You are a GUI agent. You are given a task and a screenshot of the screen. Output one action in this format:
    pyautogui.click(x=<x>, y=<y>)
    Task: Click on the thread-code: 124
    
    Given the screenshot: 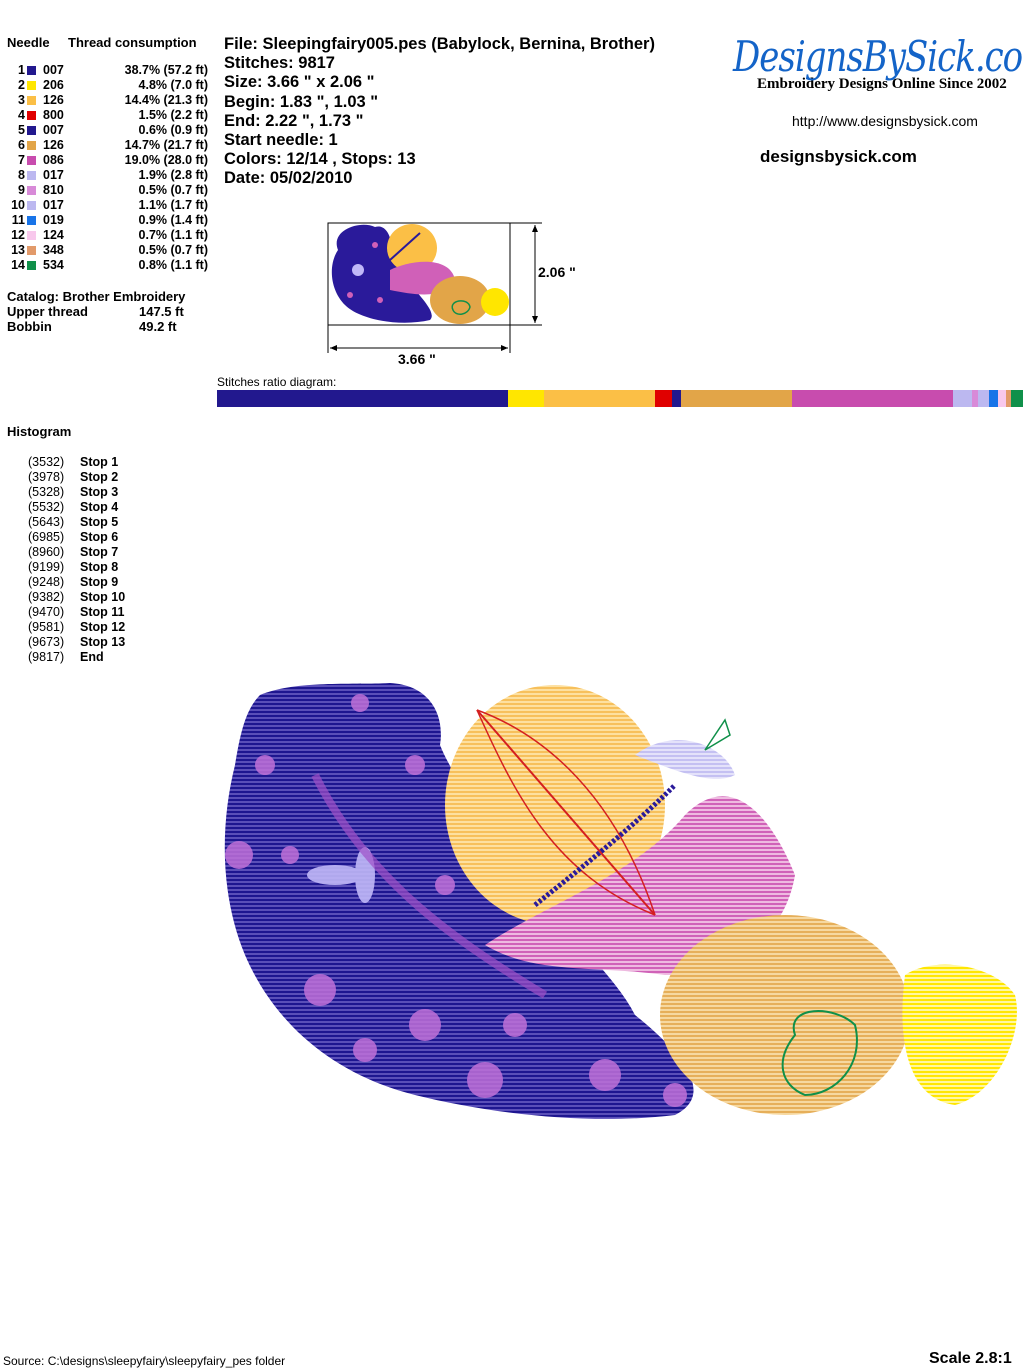 What is the action you would take?
    pyautogui.click(x=53, y=235)
    